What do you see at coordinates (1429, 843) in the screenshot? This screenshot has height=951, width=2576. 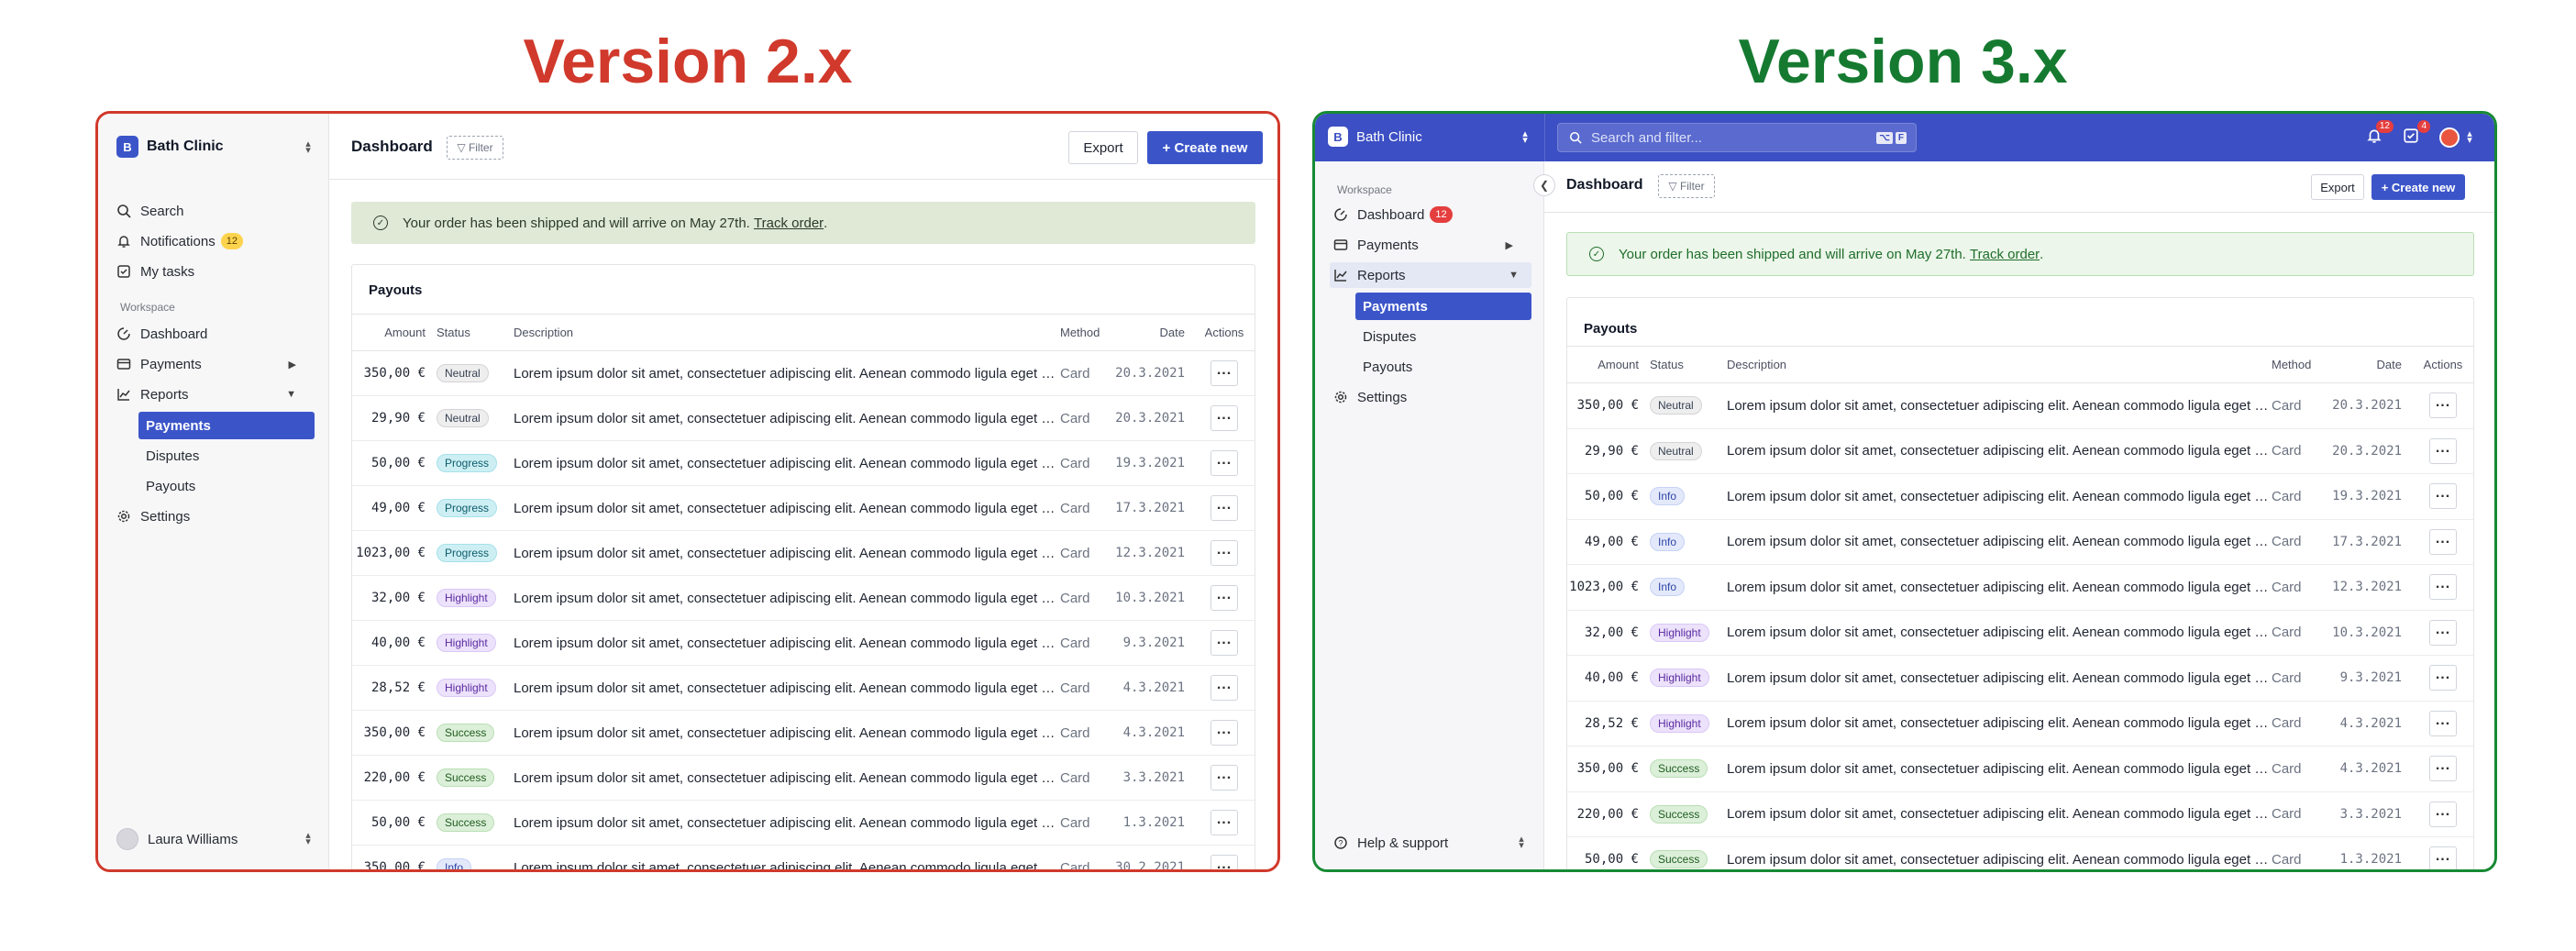 I see `help-support-button: ? Help & support` at bounding box center [1429, 843].